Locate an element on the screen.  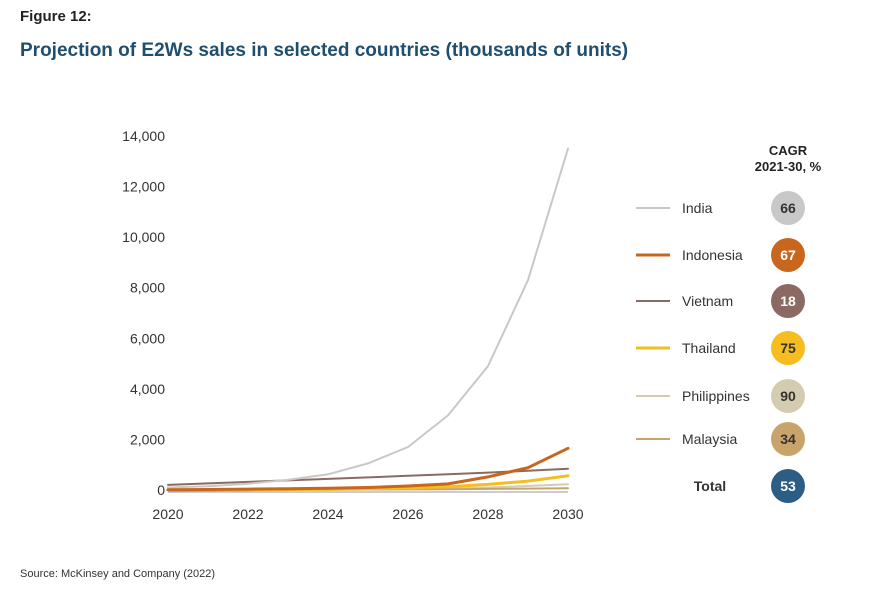
cagr-value: 90 is located at coordinates (788, 396).